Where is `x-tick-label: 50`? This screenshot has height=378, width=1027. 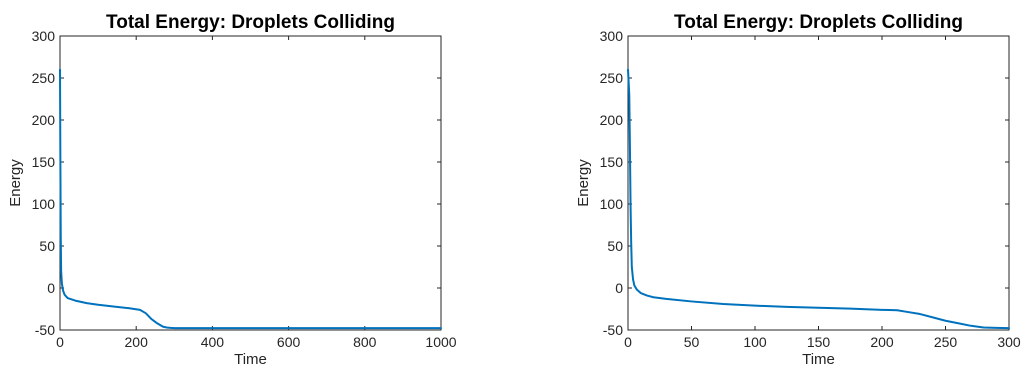 x-tick-label: 50 is located at coordinates (692, 342).